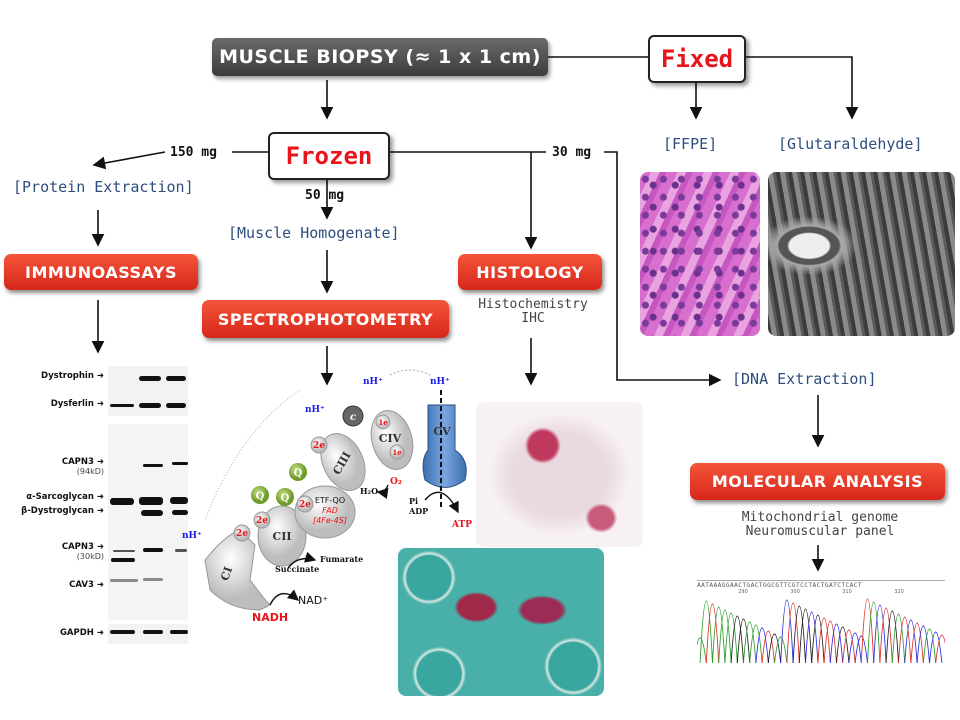 The image size is (960, 720). Describe the element at coordinates (325, 319) in the screenshot. I see `spectrophotometry-badge: SPECTROPHOTOMETRY` at that location.